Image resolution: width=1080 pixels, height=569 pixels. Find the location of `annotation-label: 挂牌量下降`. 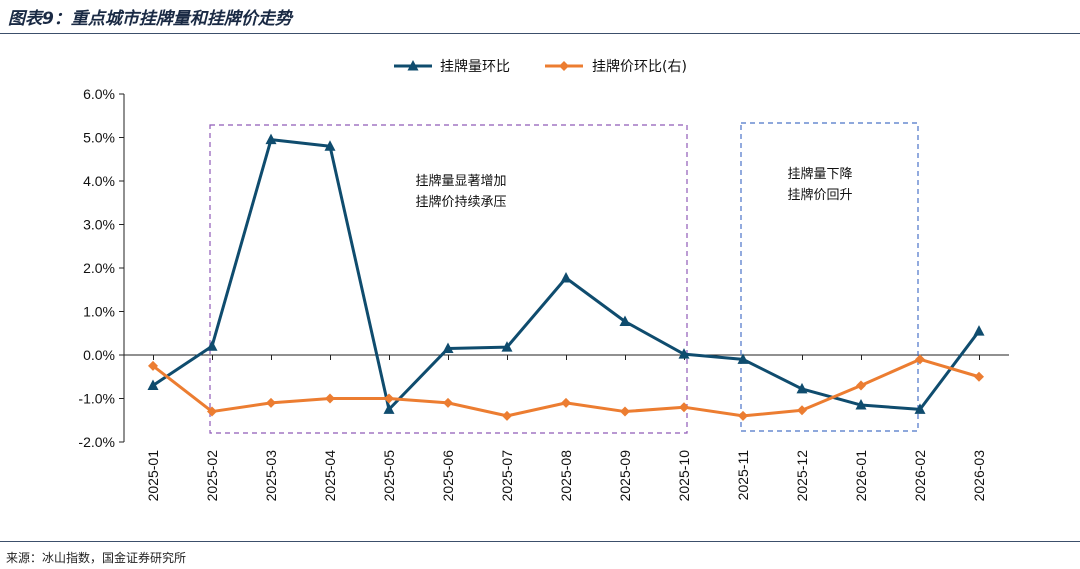

annotation-label: 挂牌量下降 is located at coordinates (819, 174).